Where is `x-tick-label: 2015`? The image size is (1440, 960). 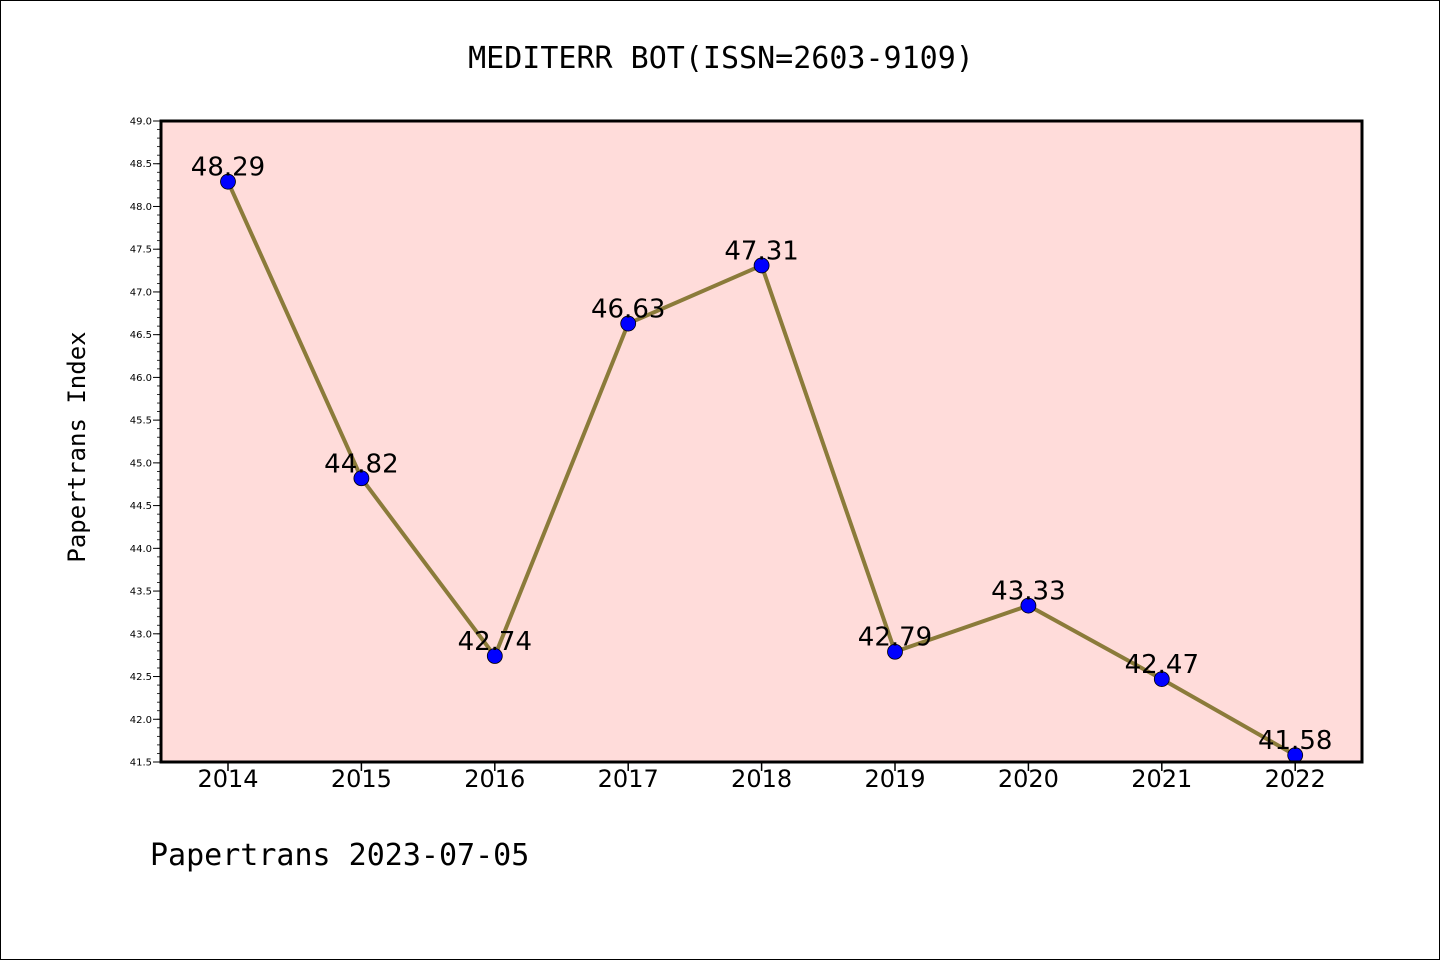
x-tick-label: 2015 is located at coordinates (361, 779).